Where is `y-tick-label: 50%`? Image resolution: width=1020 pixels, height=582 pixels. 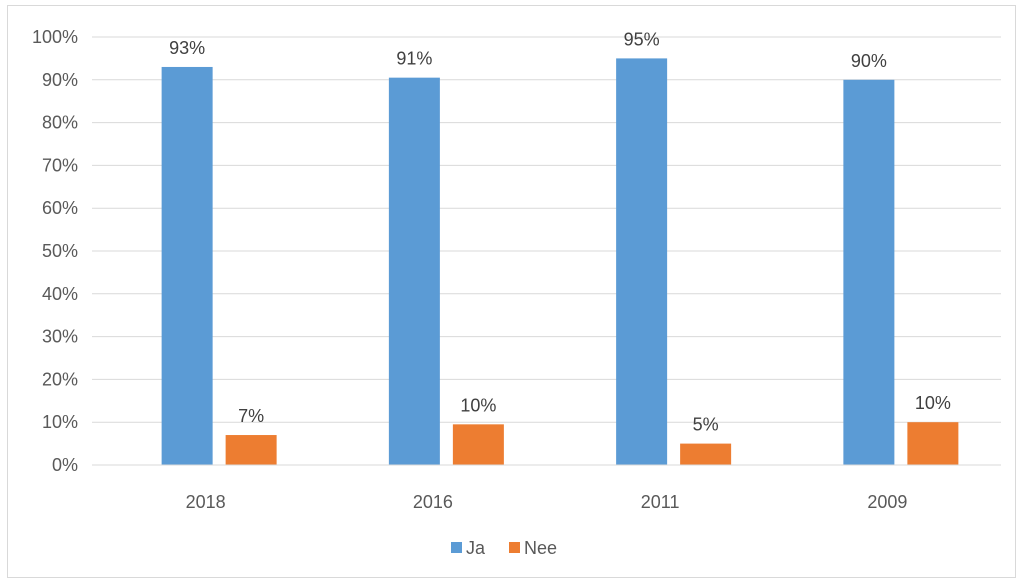 y-tick-label: 50% is located at coordinates (60, 251).